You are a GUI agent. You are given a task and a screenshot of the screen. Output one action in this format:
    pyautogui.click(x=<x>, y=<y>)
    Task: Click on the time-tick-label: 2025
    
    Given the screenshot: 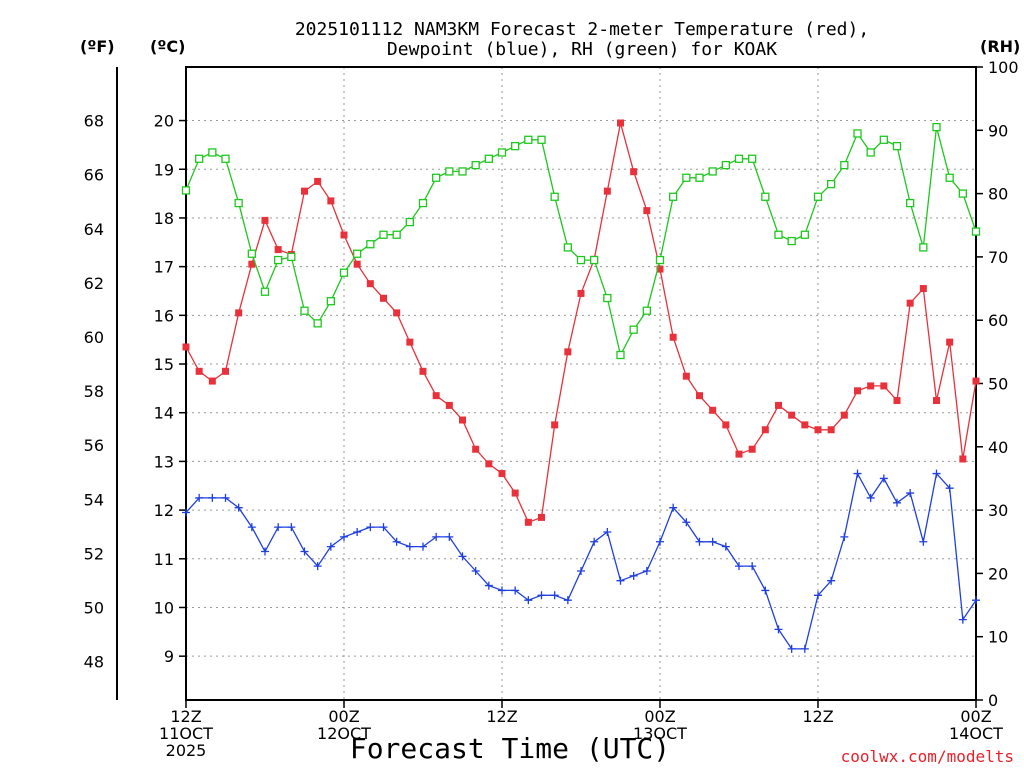 What is the action you would take?
    pyautogui.click(x=186, y=750)
    